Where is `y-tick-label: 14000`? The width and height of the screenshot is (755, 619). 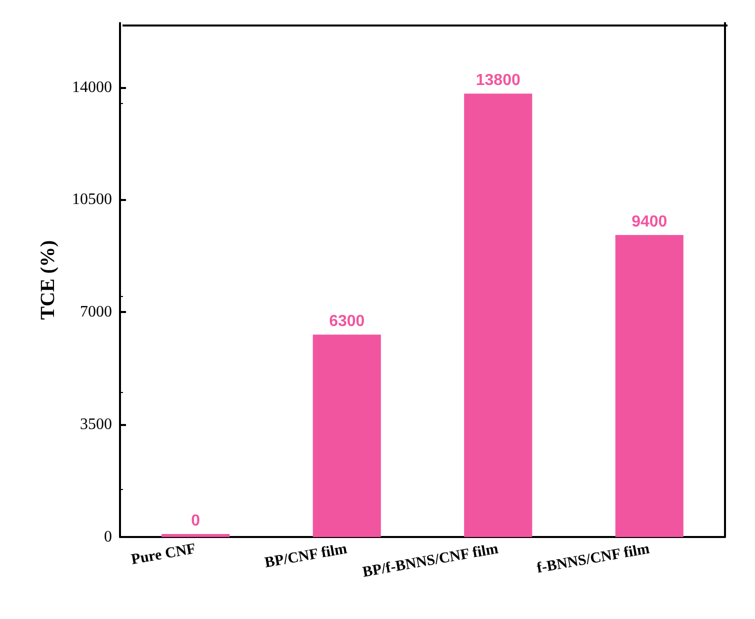
y-tick-label: 14000 is located at coordinates (92, 87).